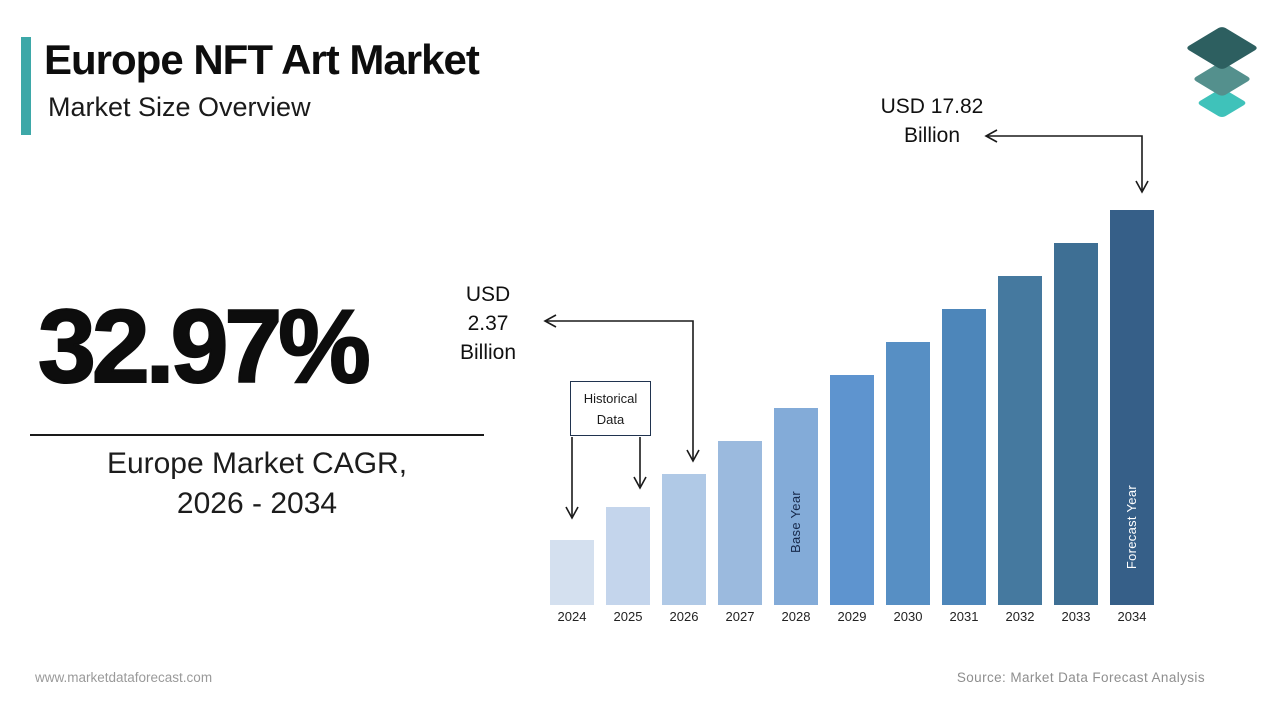 The width and height of the screenshot is (1280, 720). I want to click on page-subtitle: Market Size Overview, so click(179, 107).